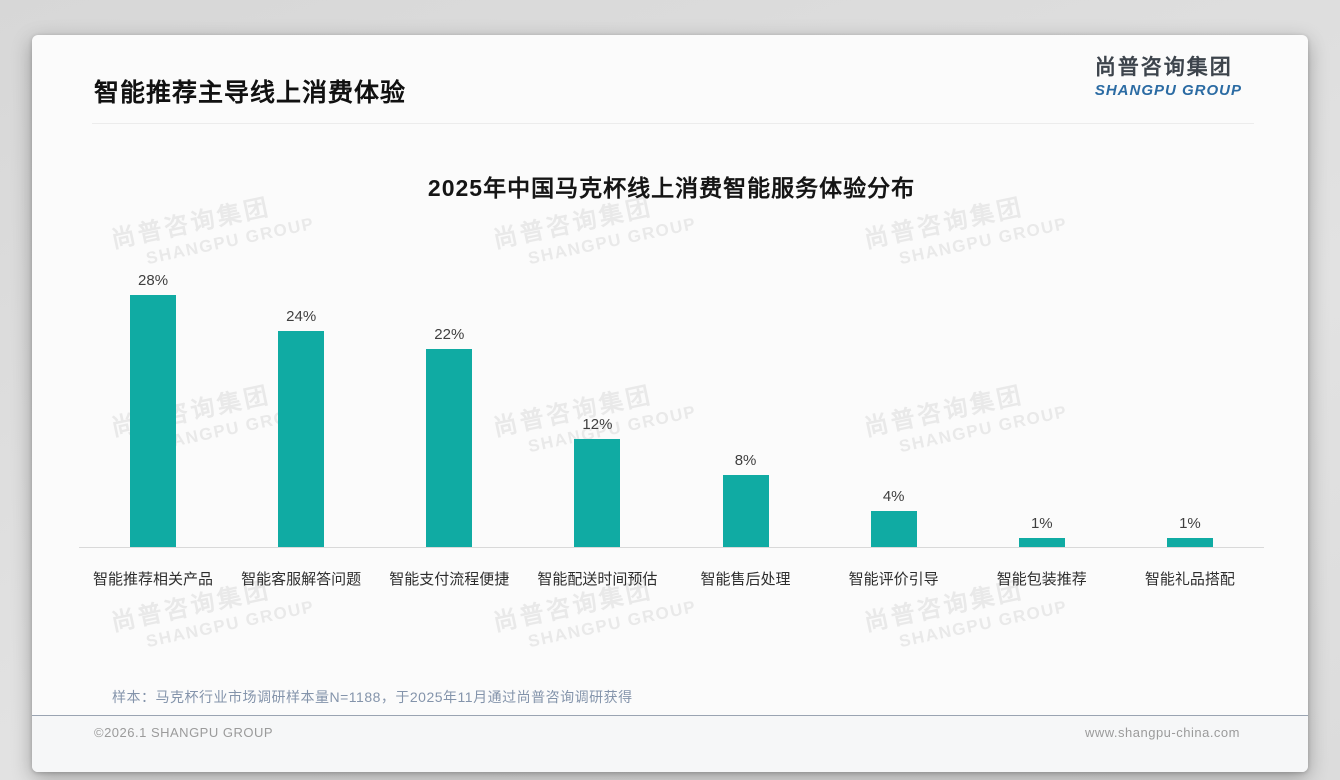  I want to click on bar-value-label: 4%, so click(893, 496).